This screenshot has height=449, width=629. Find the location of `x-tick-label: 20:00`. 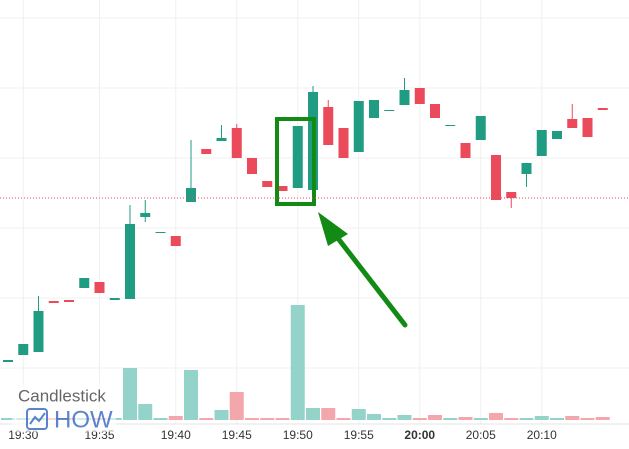

x-tick-label: 20:00 is located at coordinates (419, 435).